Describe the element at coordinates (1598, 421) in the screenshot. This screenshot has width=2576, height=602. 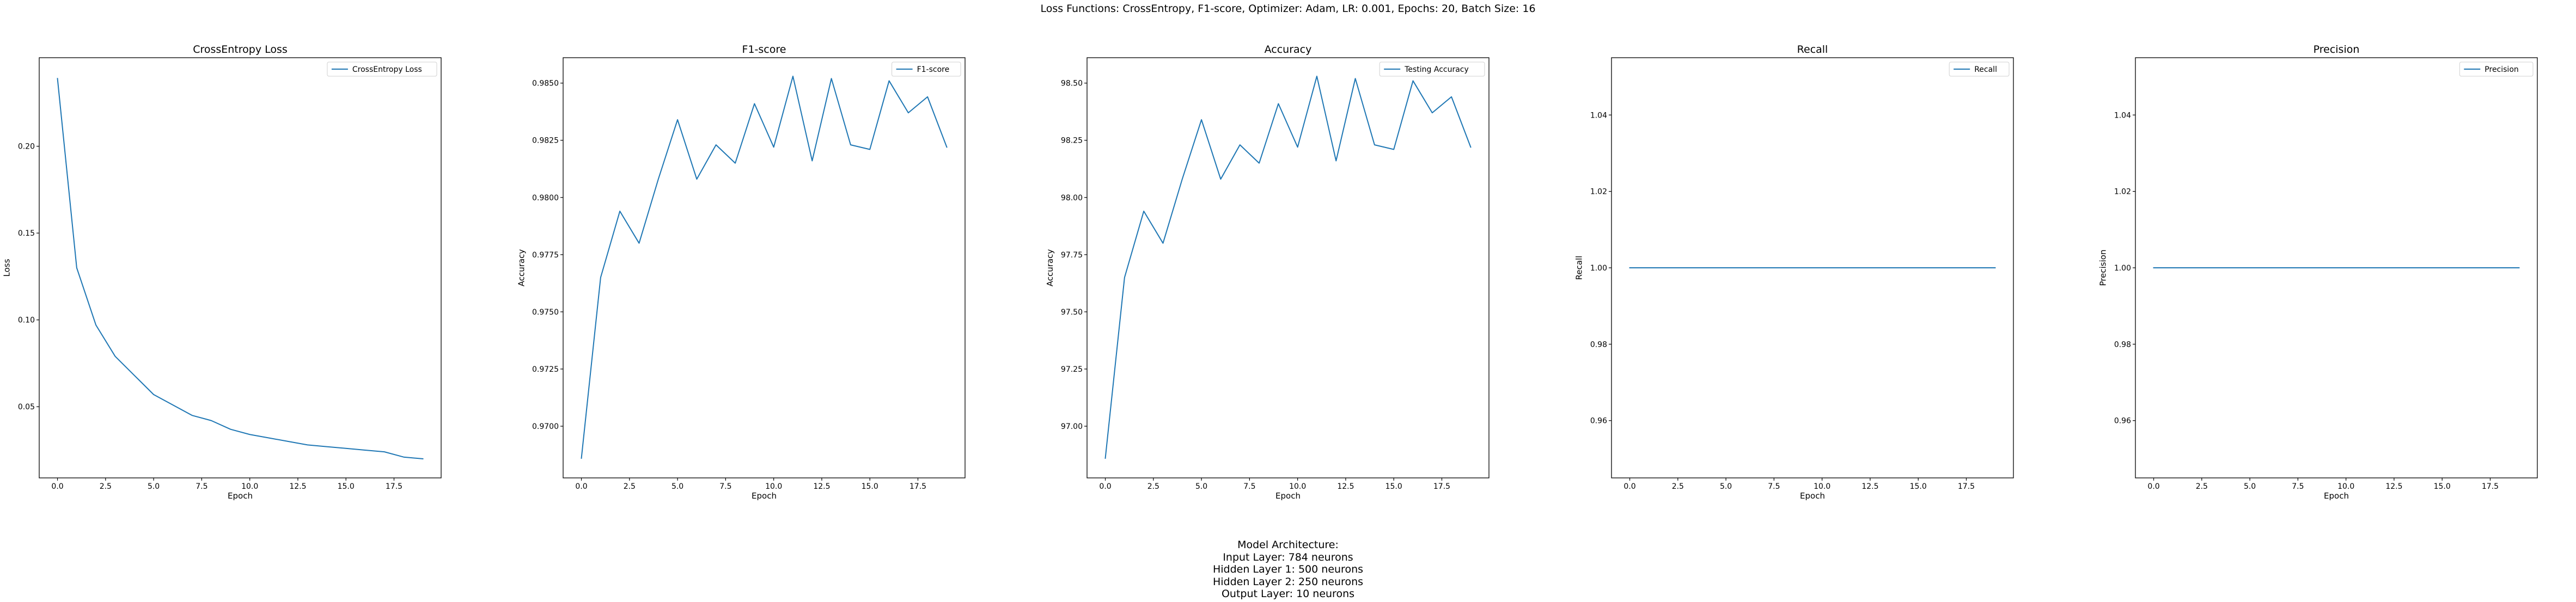
I see `recall-ytick-label: 0.96` at that location.